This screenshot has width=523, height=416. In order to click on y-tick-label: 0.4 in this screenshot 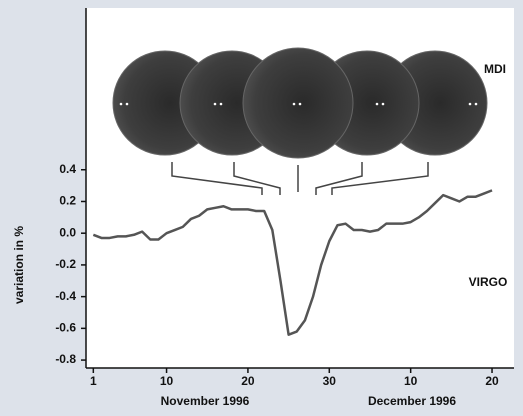, I will do `click(67, 169)`.